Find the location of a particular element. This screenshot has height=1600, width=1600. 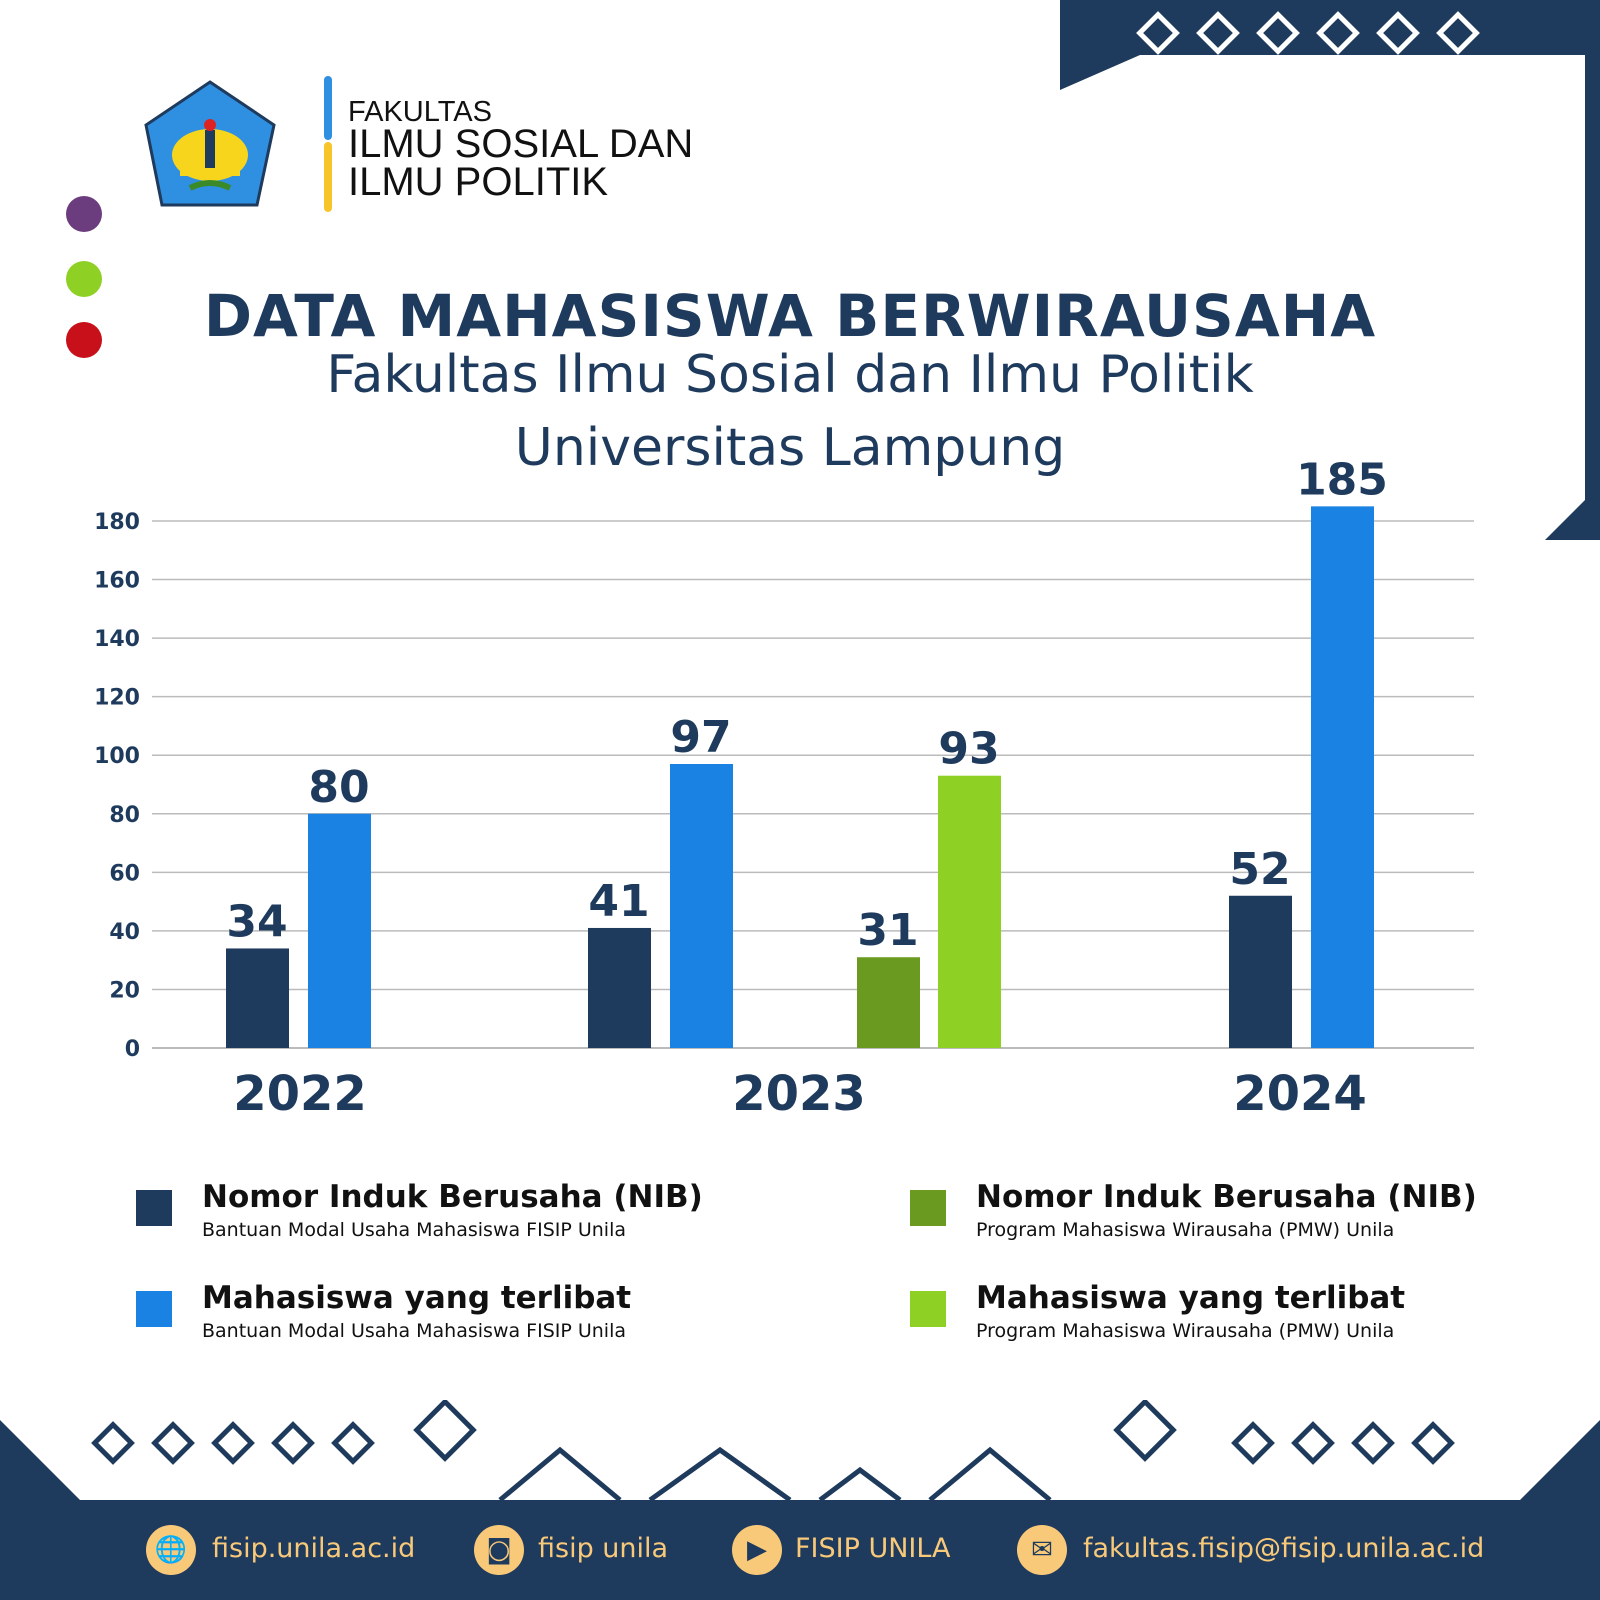

data-label: 93 is located at coordinates (968, 749).